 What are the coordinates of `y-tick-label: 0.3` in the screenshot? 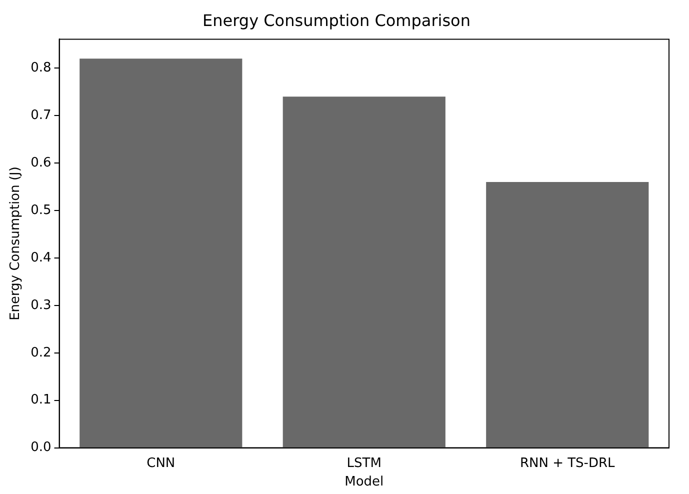 It's located at (41, 305).